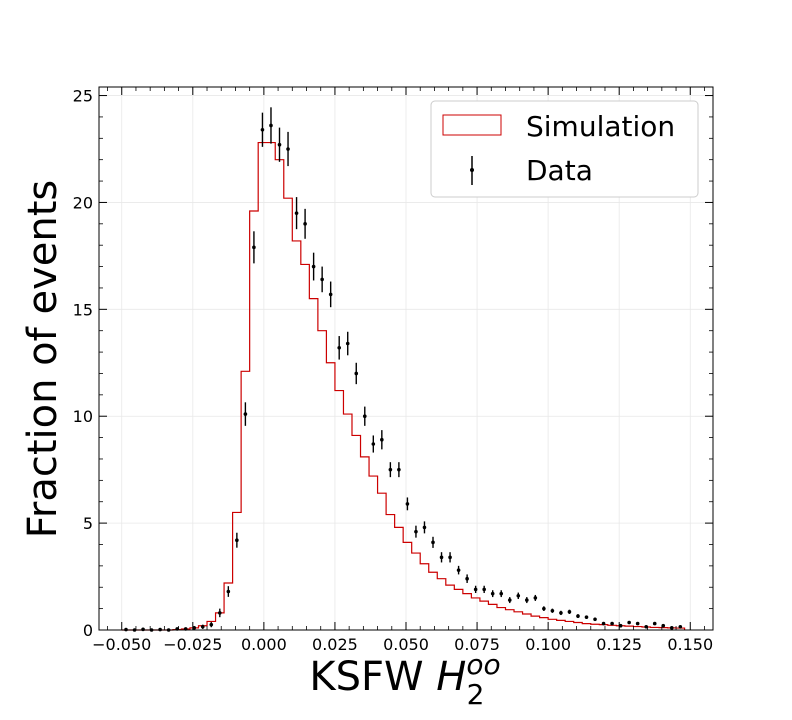  Describe the element at coordinates (559, 170) in the screenshot. I see `legend-data-label: Data` at that location.